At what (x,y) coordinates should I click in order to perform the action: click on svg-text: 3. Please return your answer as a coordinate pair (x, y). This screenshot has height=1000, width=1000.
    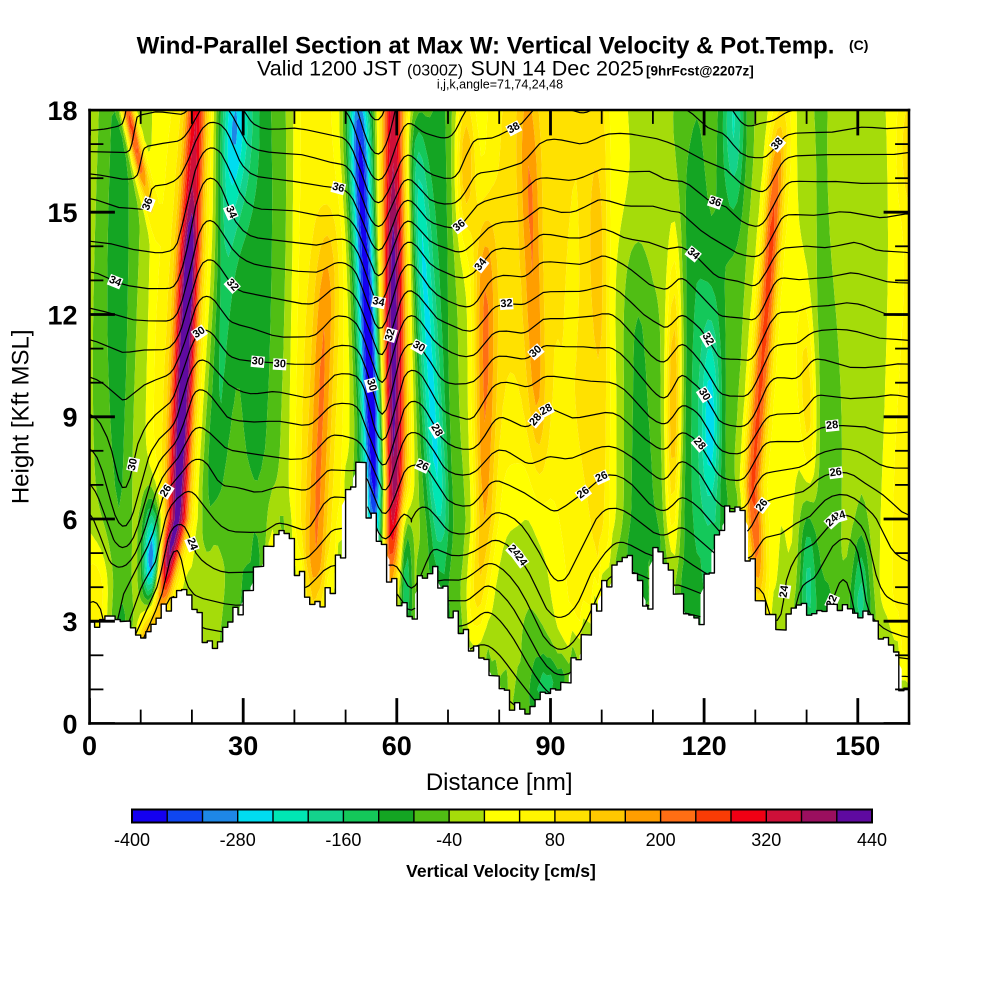
    Looking at the image, I should click on (69, 622).